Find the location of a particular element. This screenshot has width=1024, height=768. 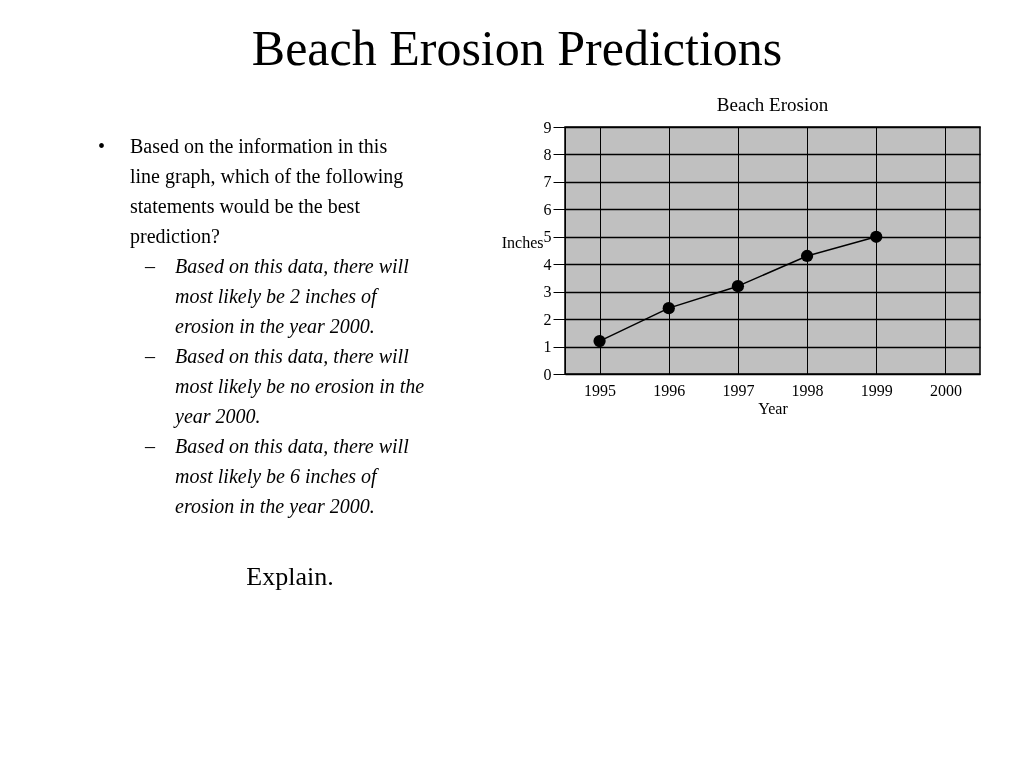

y-tick-label: 3 is located at coordinates (547, 292).